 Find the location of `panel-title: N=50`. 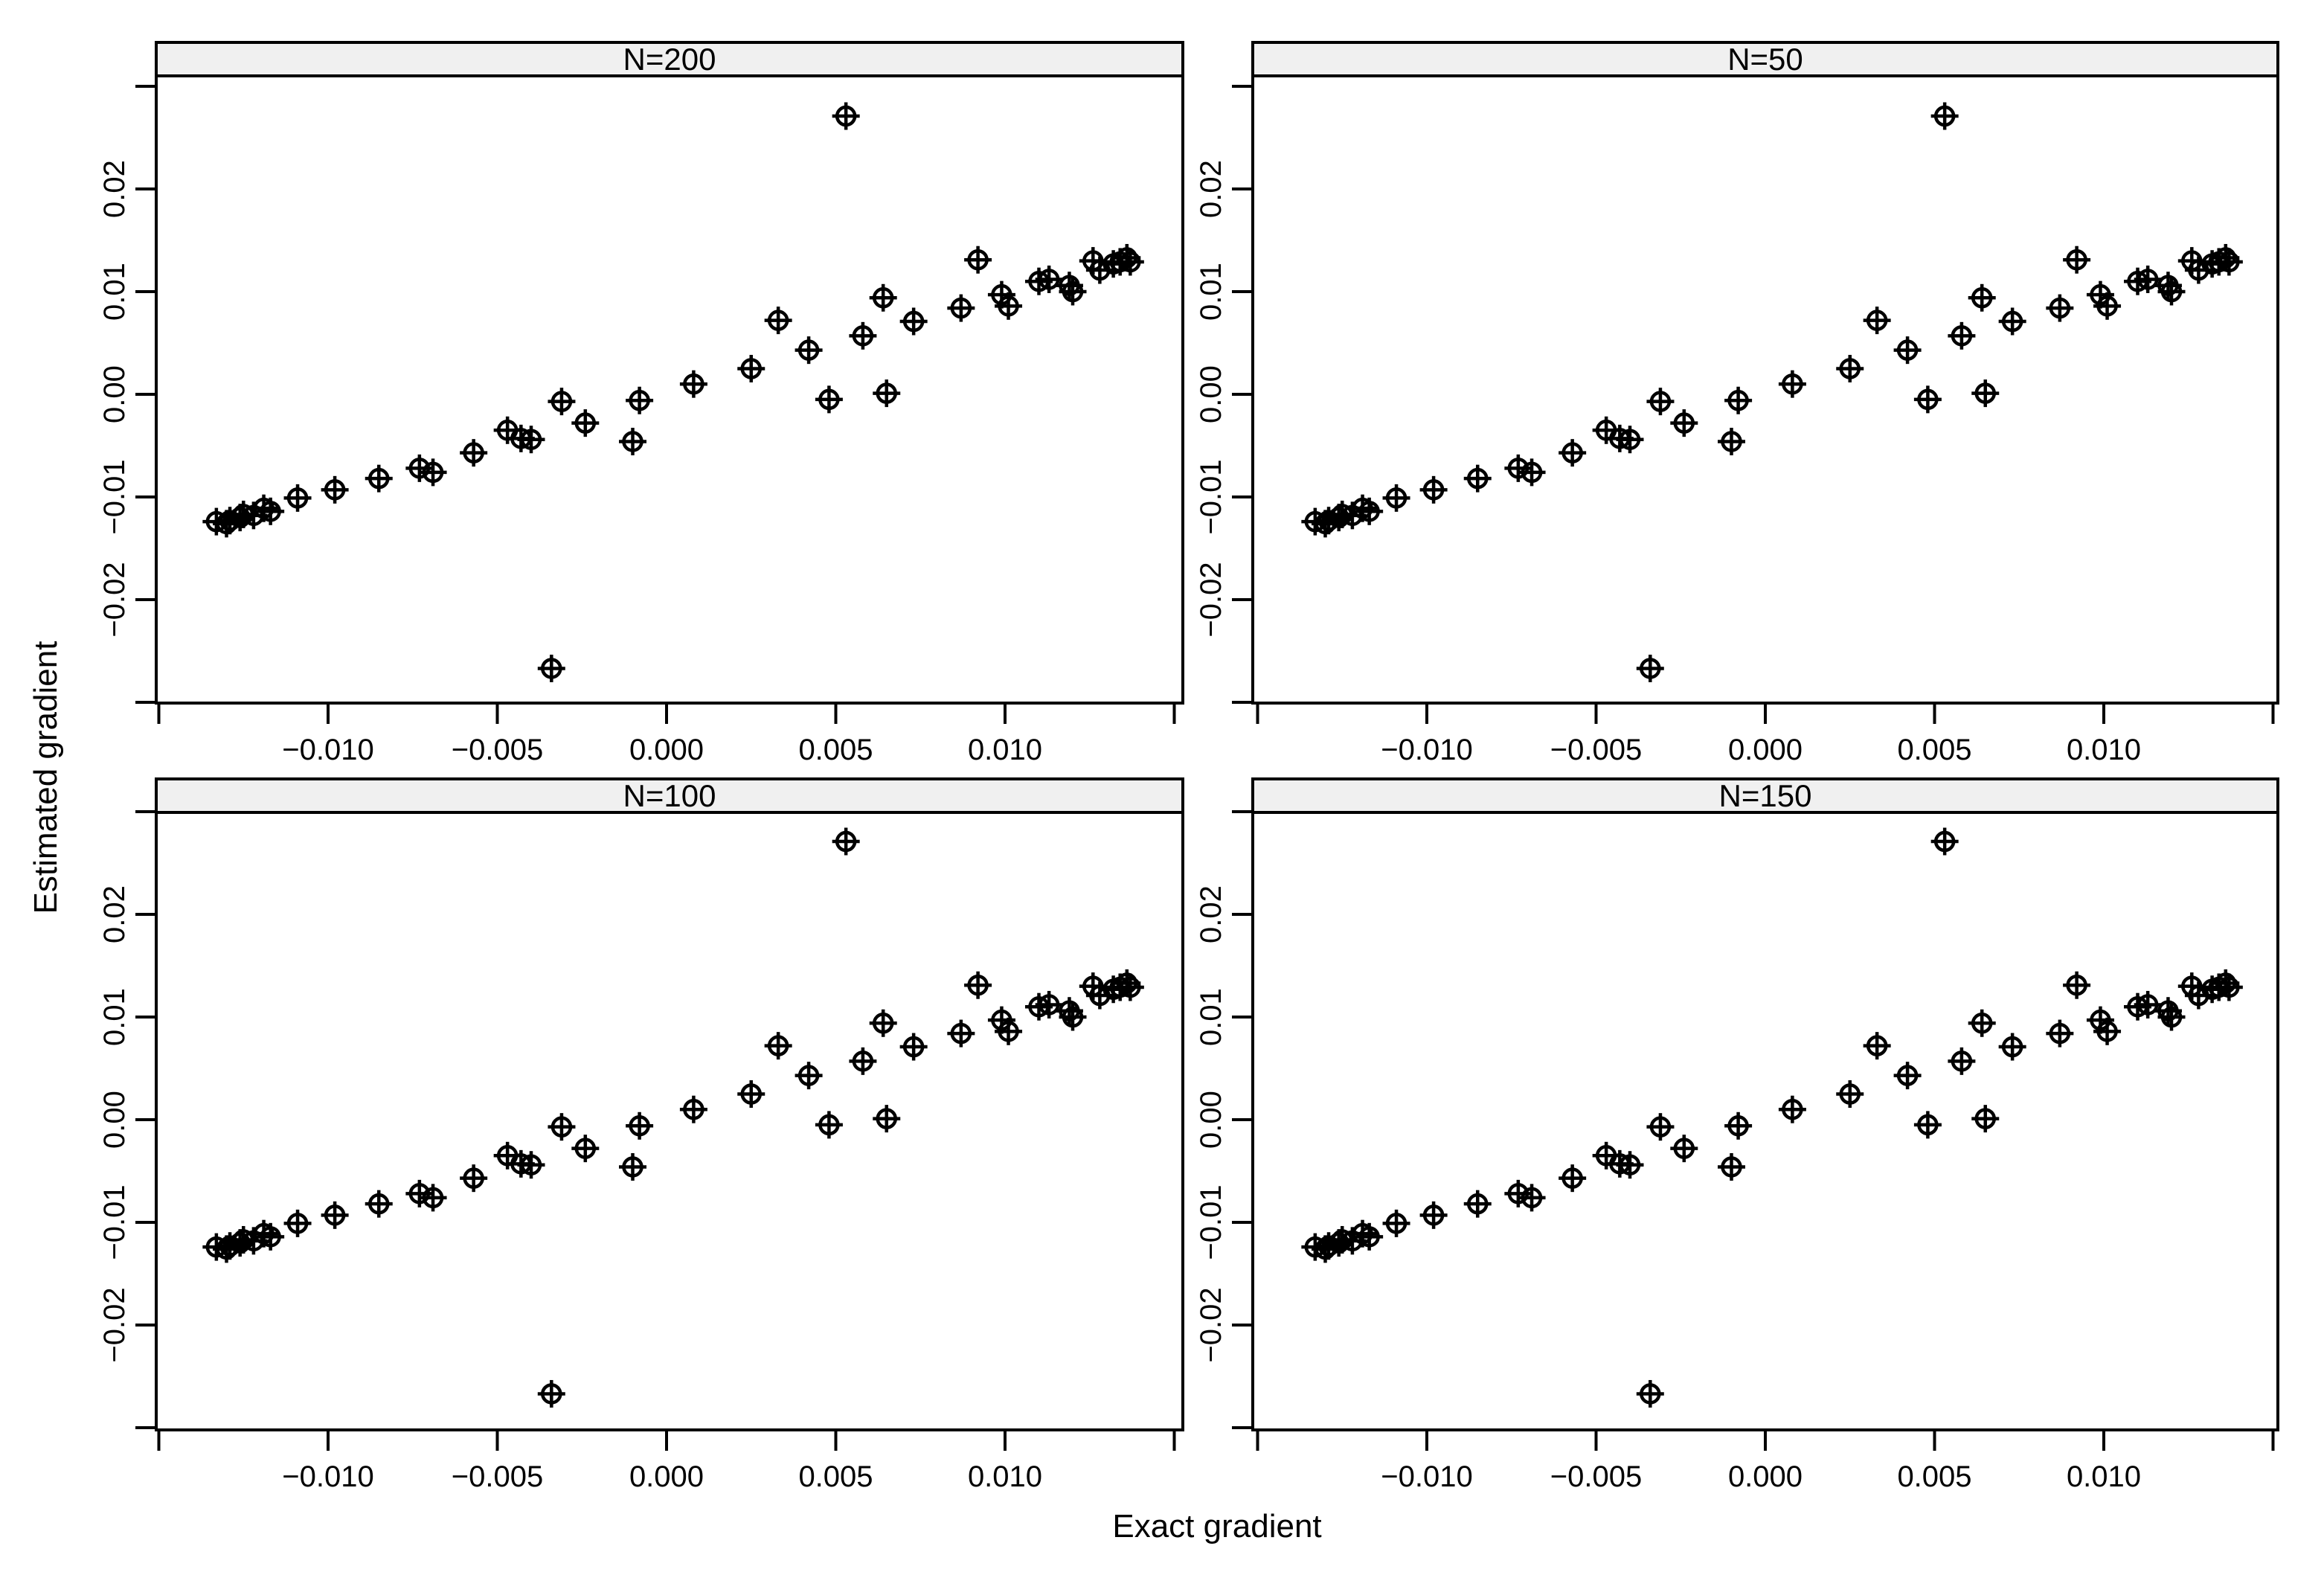

panel-title: N=50 is located at coordinates (1765, 59).